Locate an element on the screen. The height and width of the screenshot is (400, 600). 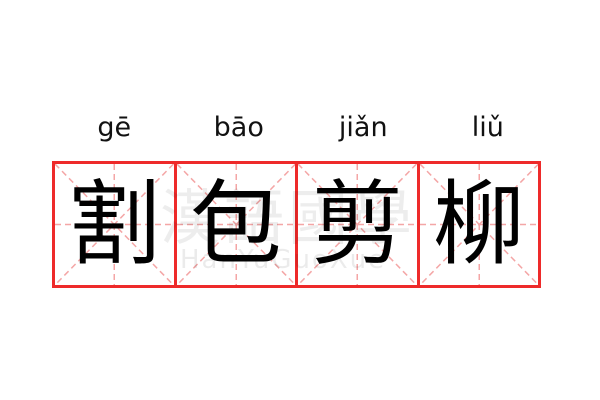
character-4: 柳 is located at coordinates (478, 224).